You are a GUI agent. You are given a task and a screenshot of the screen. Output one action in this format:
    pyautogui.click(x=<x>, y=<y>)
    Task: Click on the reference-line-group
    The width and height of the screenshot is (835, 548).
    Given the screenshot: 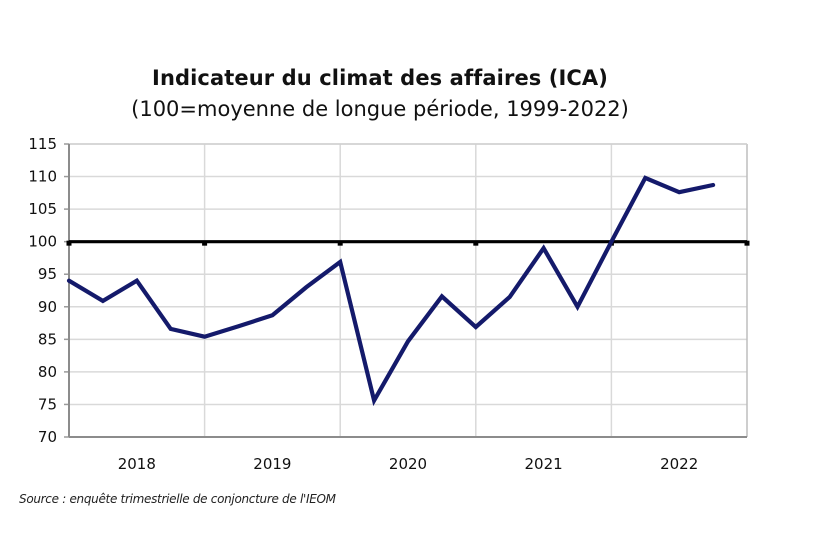 What is the action you would take?
    pyautogui.click(x=408, y=243)
    